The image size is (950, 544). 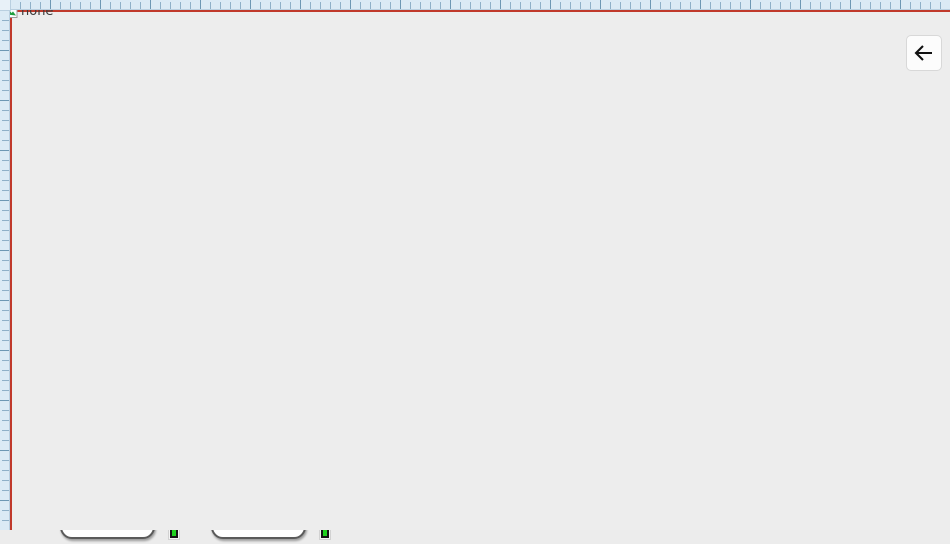 I want to click on ruler-corner, so click(x=5, y=5).